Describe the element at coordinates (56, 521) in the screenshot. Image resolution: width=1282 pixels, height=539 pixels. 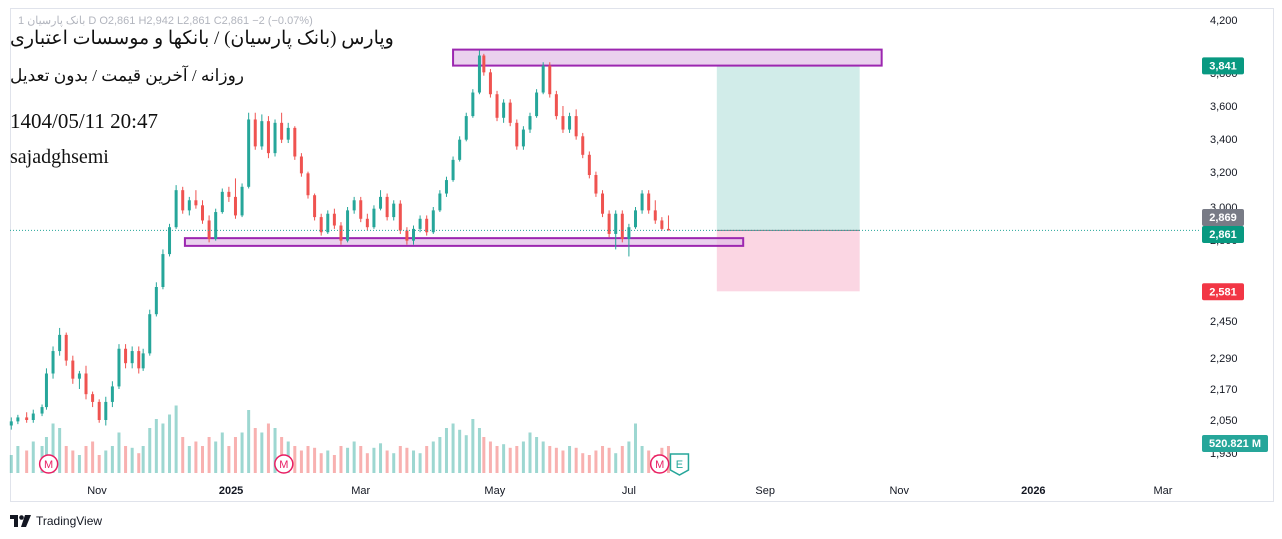
I see `tradingview-logo: TradingView` at that location.